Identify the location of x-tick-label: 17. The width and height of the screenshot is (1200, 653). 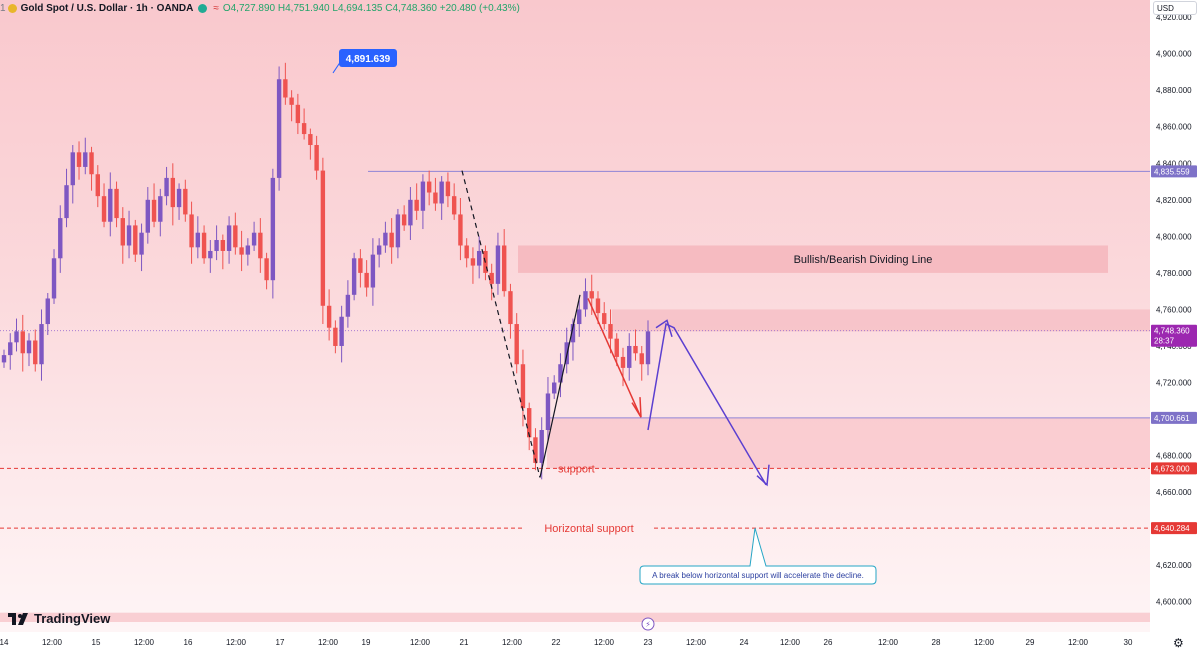
(280, 642).